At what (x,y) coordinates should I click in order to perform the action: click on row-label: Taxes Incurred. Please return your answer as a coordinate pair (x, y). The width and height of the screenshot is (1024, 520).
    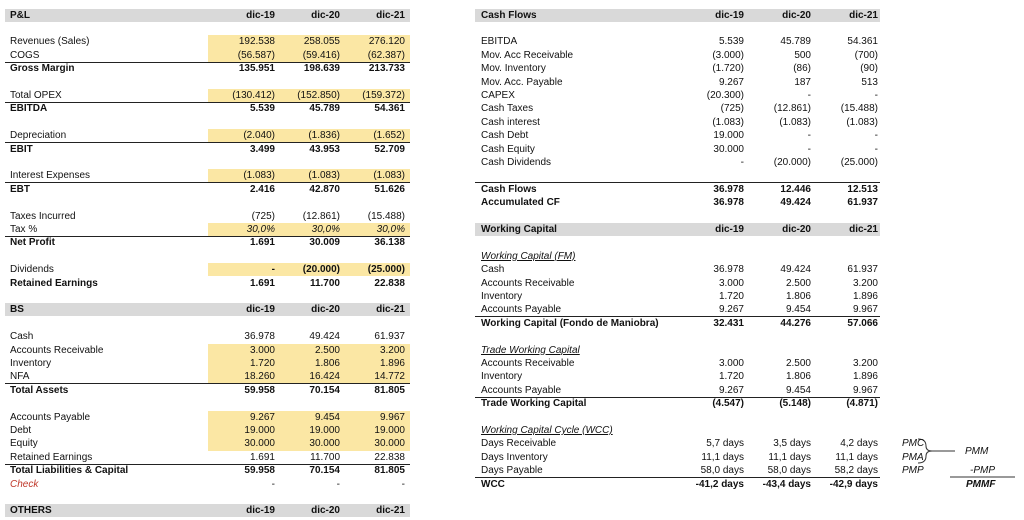
    Looking at the image, I should click on (43, 216).